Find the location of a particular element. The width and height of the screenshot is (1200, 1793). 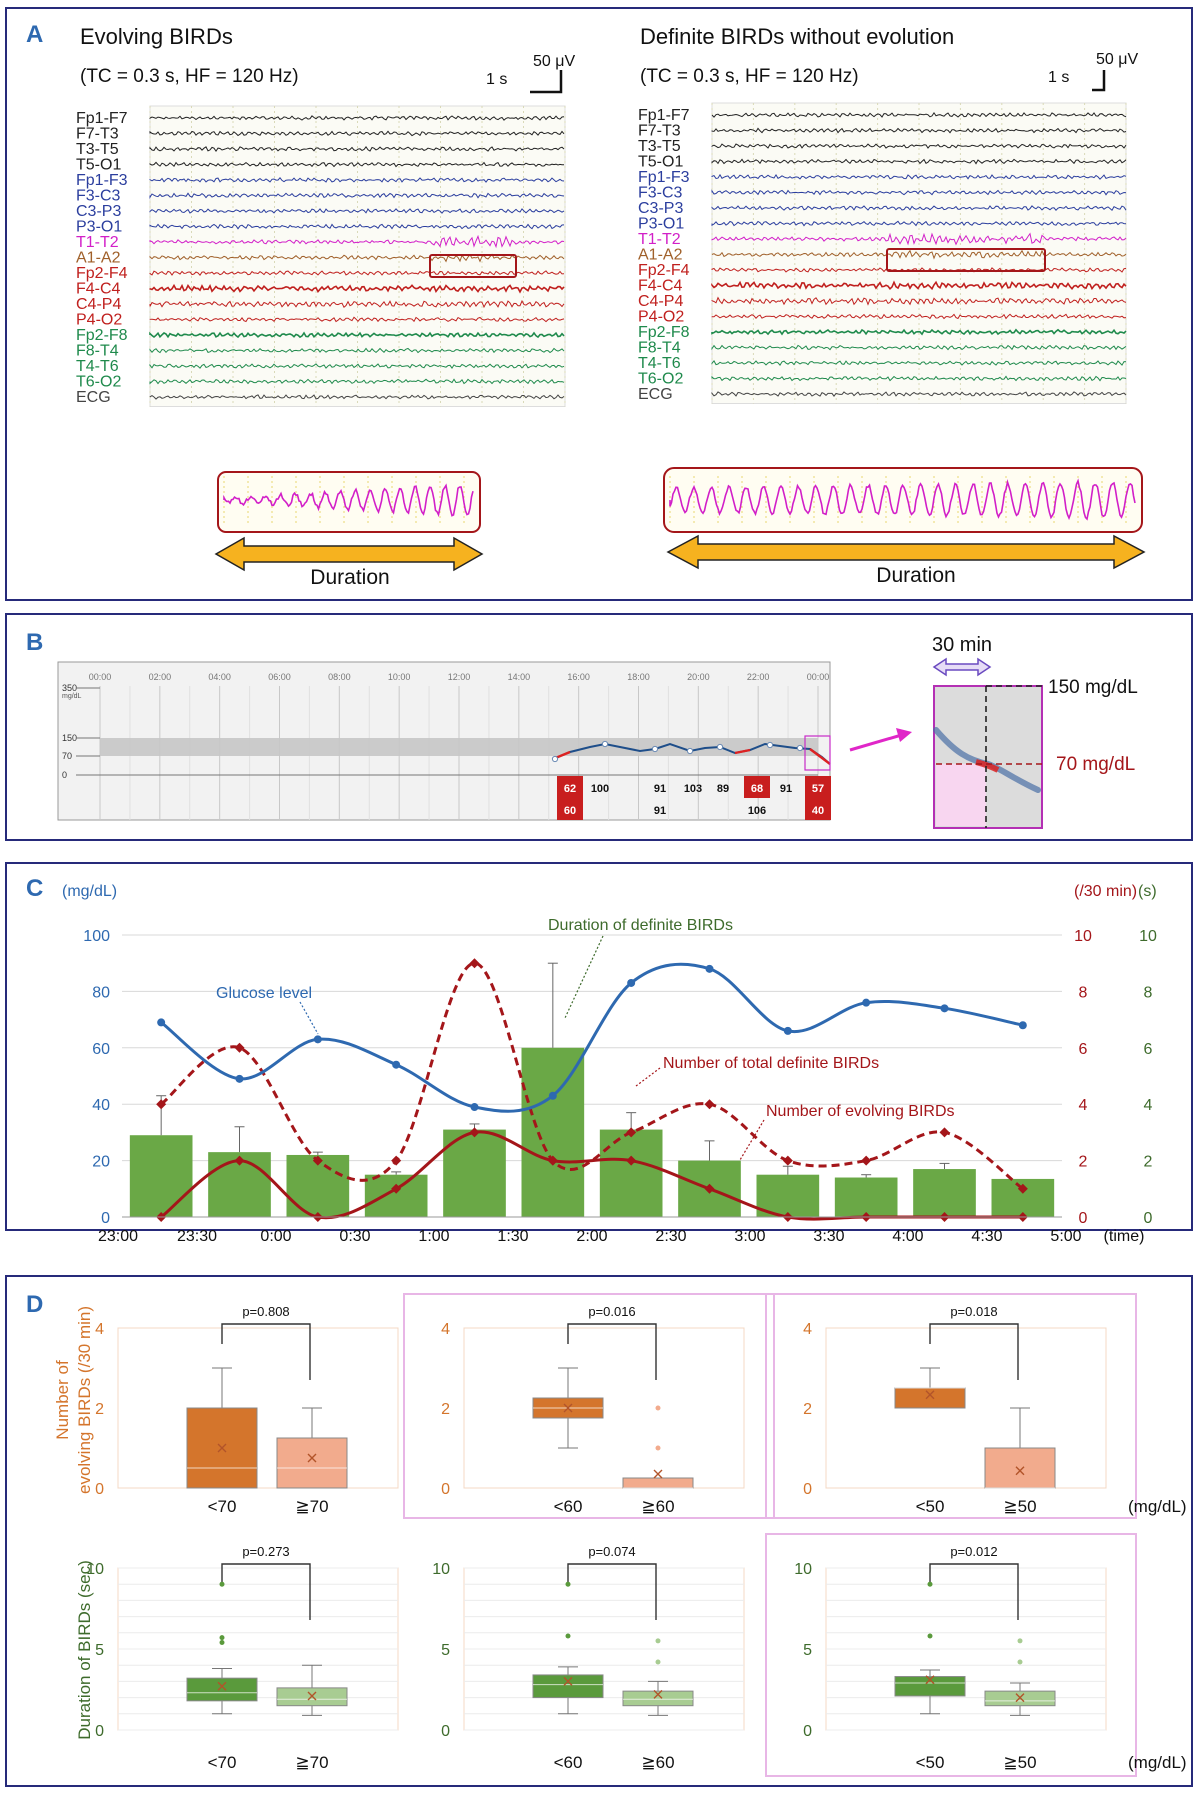

detail-trace is located at coordinates (348, 500).